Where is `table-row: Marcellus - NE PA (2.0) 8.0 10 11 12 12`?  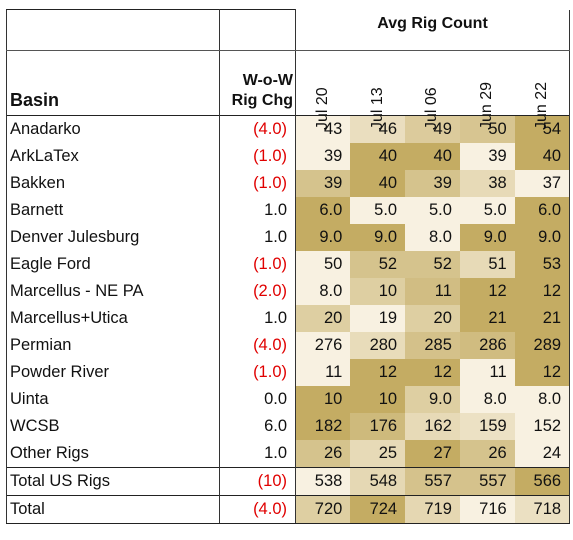 table-row: Marcellus - NE PA (2.0) 8.0 10 11 12 12 is located at coordinates (288, 291).